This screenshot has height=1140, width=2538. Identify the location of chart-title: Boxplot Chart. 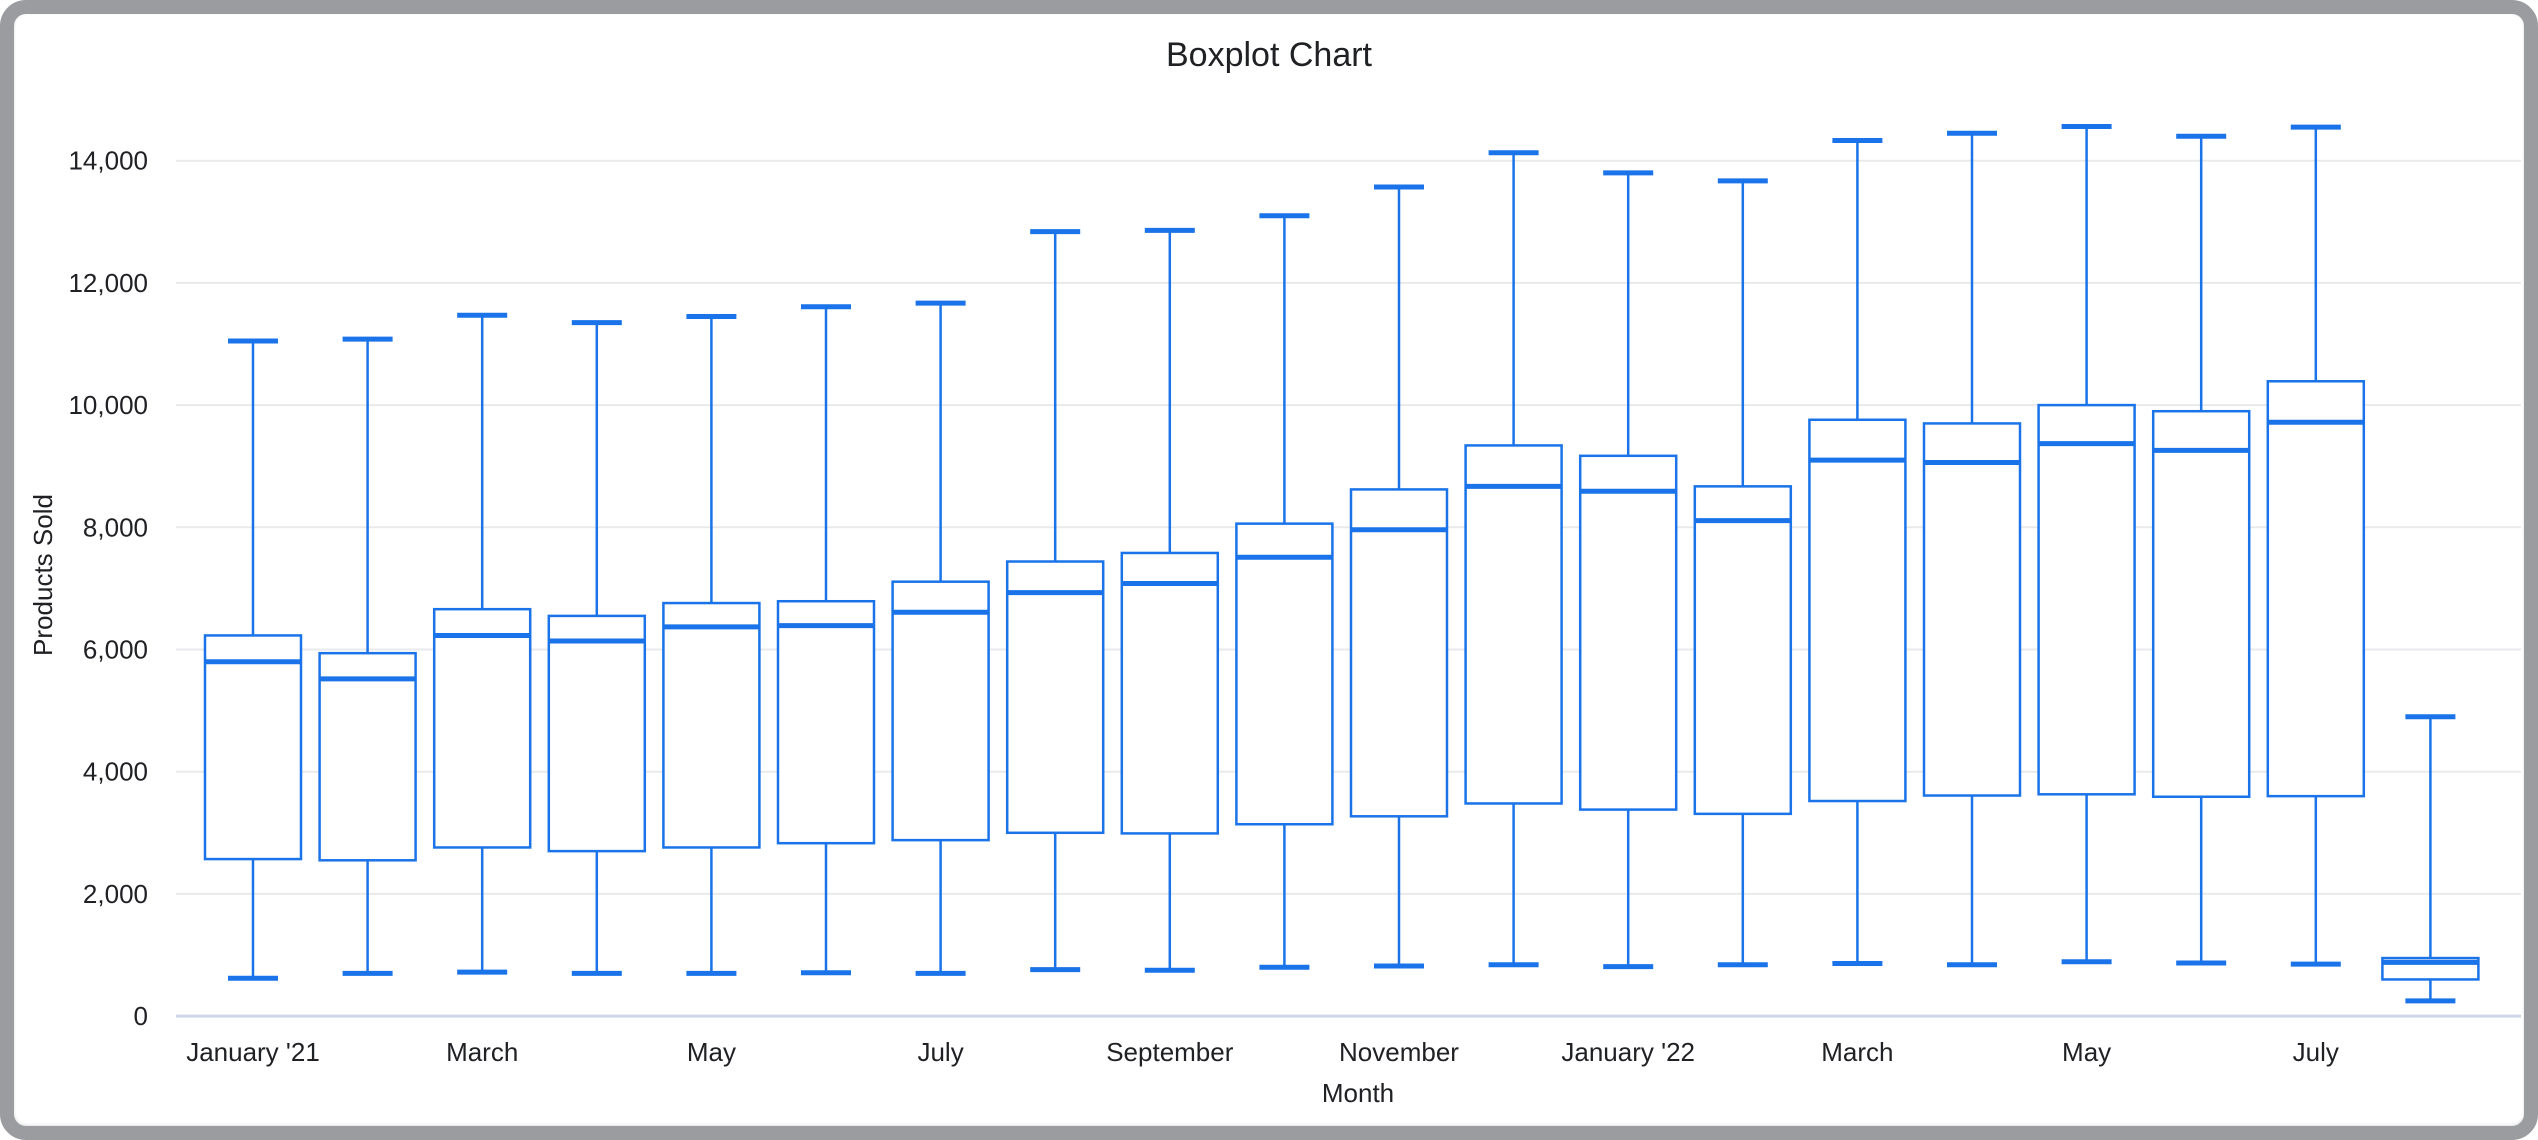
(1269, 55).